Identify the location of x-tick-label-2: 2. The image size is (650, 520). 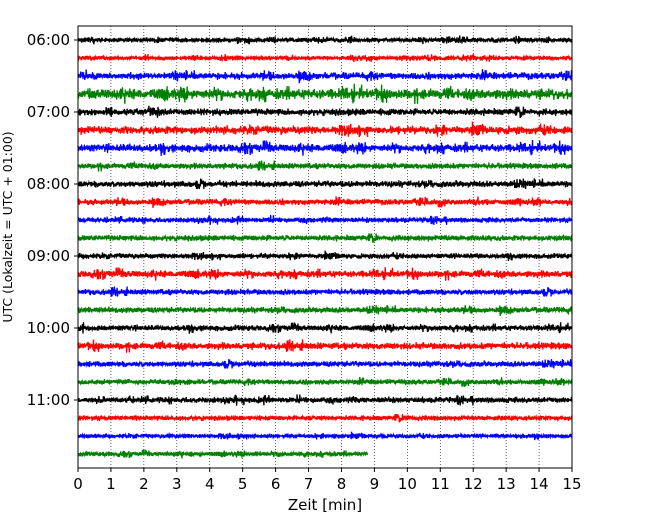
(144, 484).